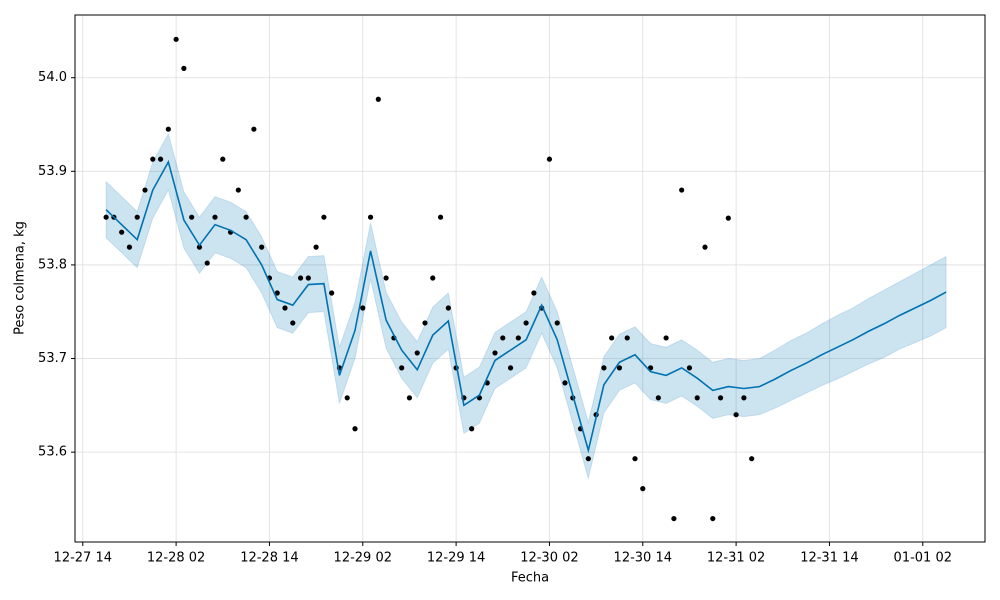  What do you see at coordinates (176, 558) in the screenshot?
I see `x-tick-label: 12-28 02` at bounding box center [176, 558].